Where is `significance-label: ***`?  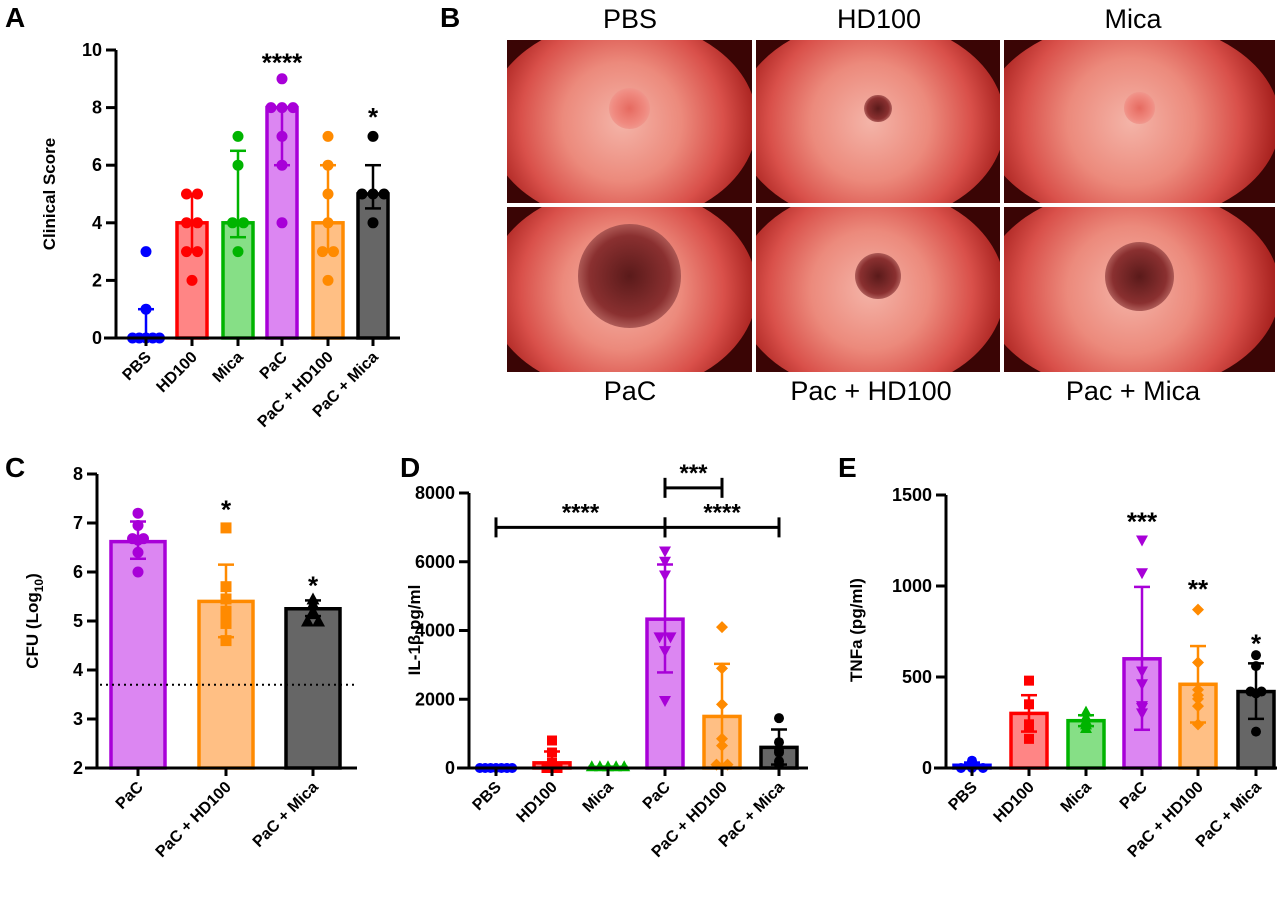
significance-label: *** is located at coordinates (1142, 521).